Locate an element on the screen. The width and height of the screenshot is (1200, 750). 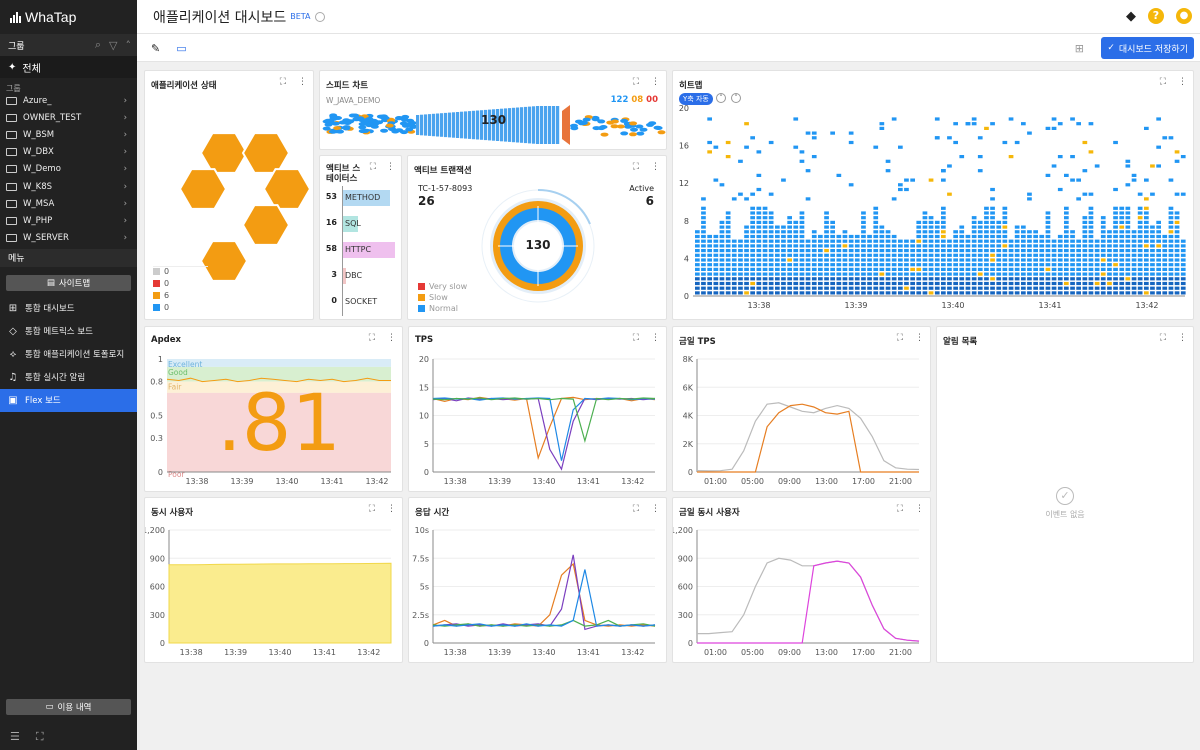
whatap-logo: WhaTap is located at coordinates (68, 17).